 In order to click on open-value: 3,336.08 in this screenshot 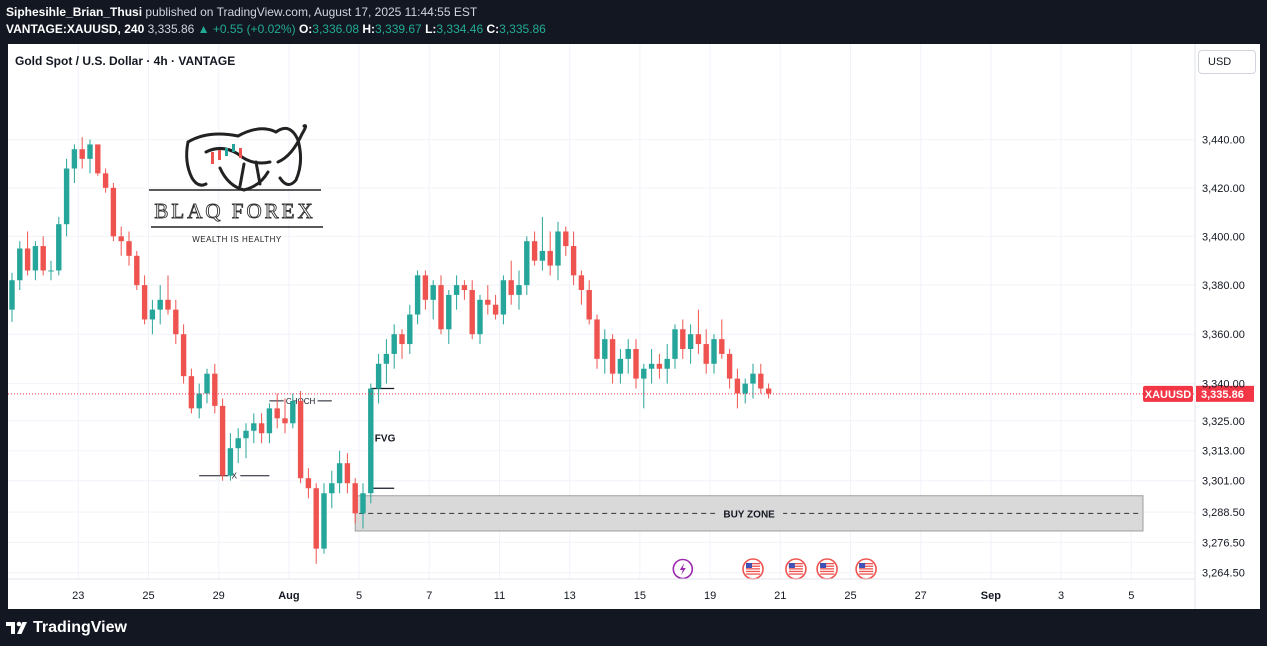, I will do `click(335, 29)`.